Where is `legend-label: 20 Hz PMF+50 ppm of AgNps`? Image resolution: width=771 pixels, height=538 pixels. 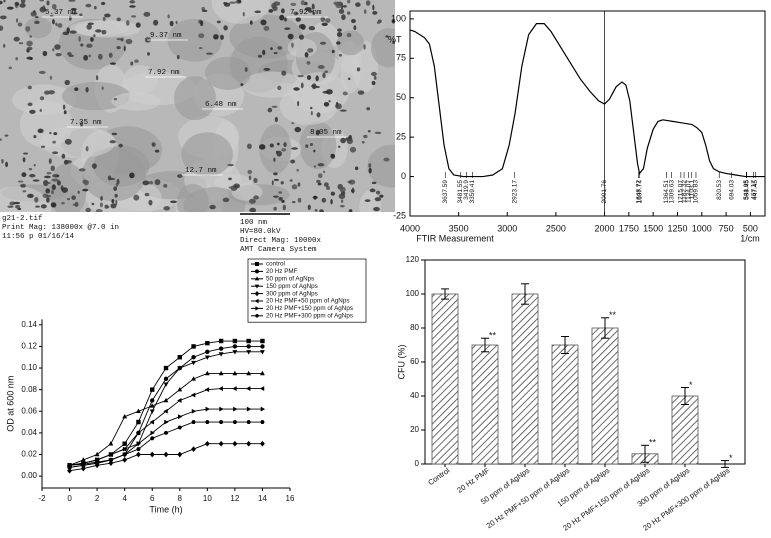 legend-label: 20 Hz PMF+50 ppm of AgNps is located at coordinates (307, 301).